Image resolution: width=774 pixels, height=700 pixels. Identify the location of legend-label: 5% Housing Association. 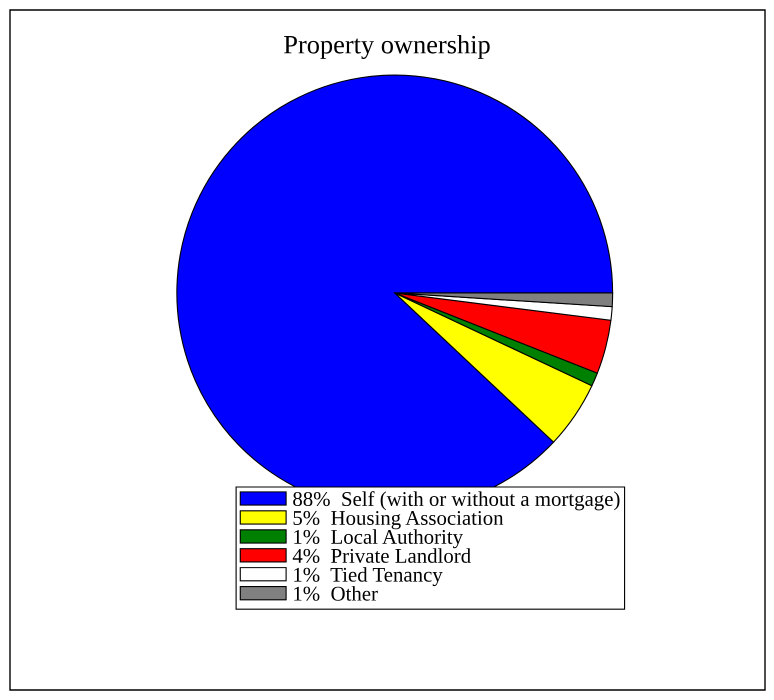
(399, 520).